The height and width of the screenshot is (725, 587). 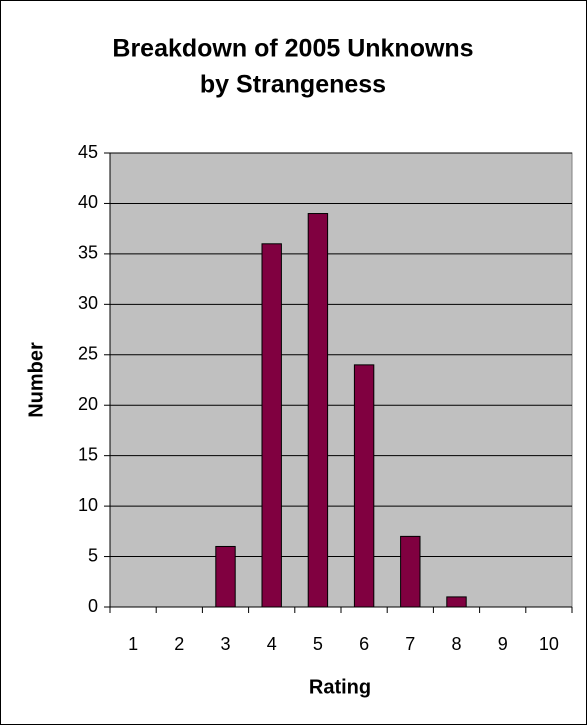 What do you see at coordinates (549, 644) in the screenshot?
I see `x-tick-label: 10` at bounding box center [549, 644].